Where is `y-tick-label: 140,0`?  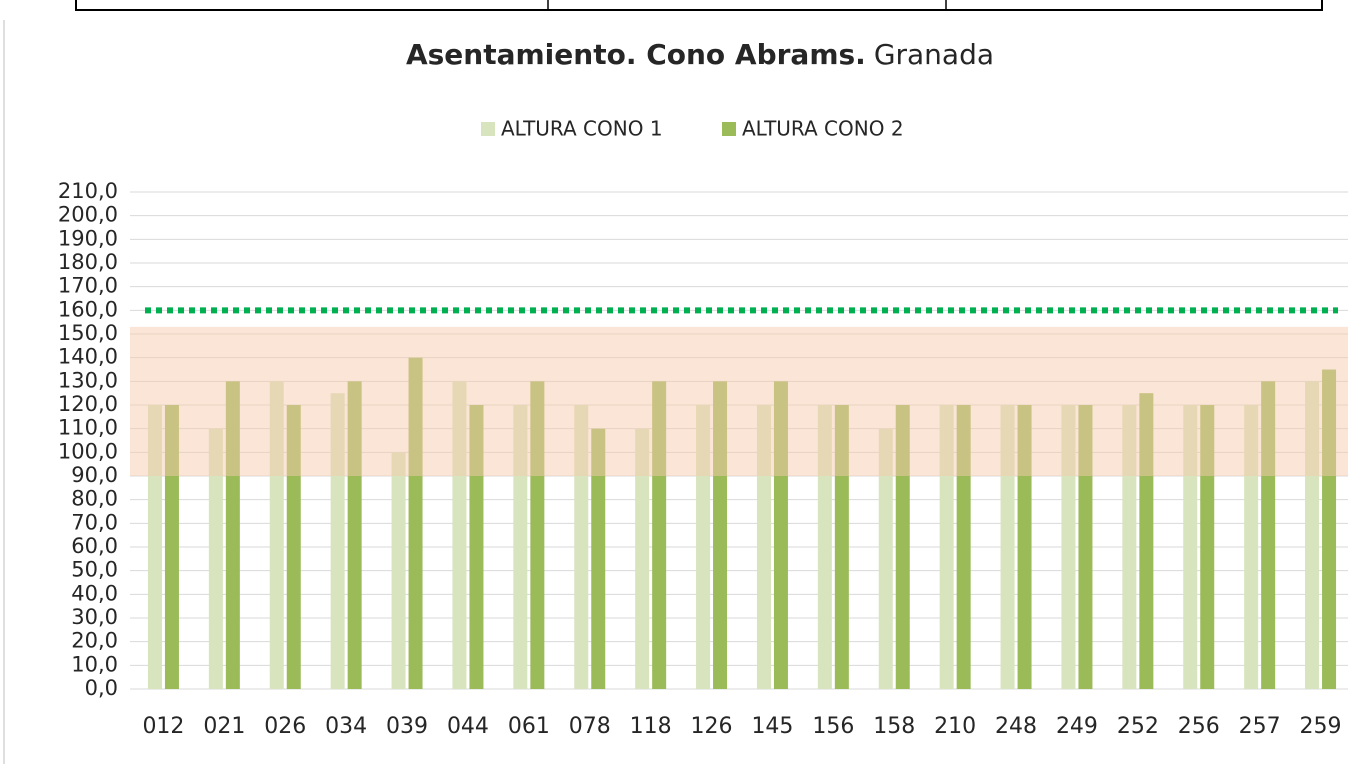
y-tick-label: 140,0 is located at coordinates (88, 357).